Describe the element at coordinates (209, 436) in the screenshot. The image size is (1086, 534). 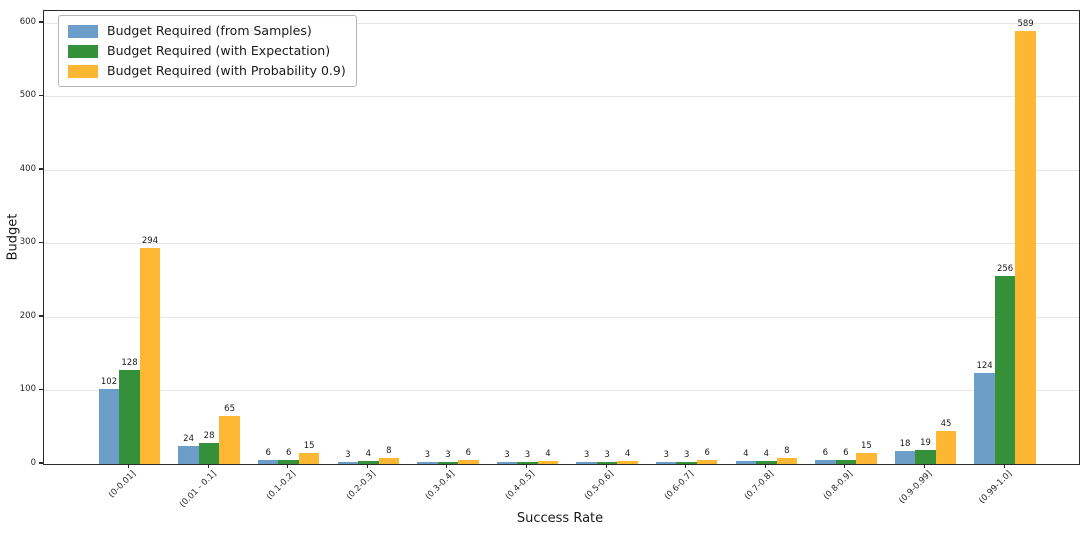
I see `bar-value-label: 28` at that location.